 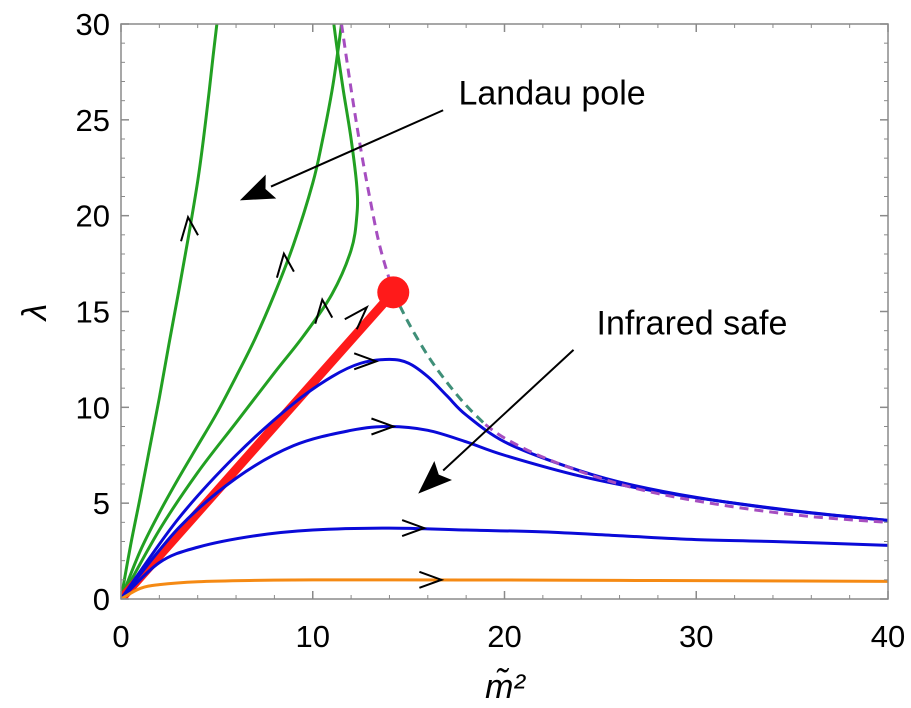 What do you see at coordinates (888, 636) in the screenshot?
I see `x-tick-label: 40` at bounding box center [888, 636].